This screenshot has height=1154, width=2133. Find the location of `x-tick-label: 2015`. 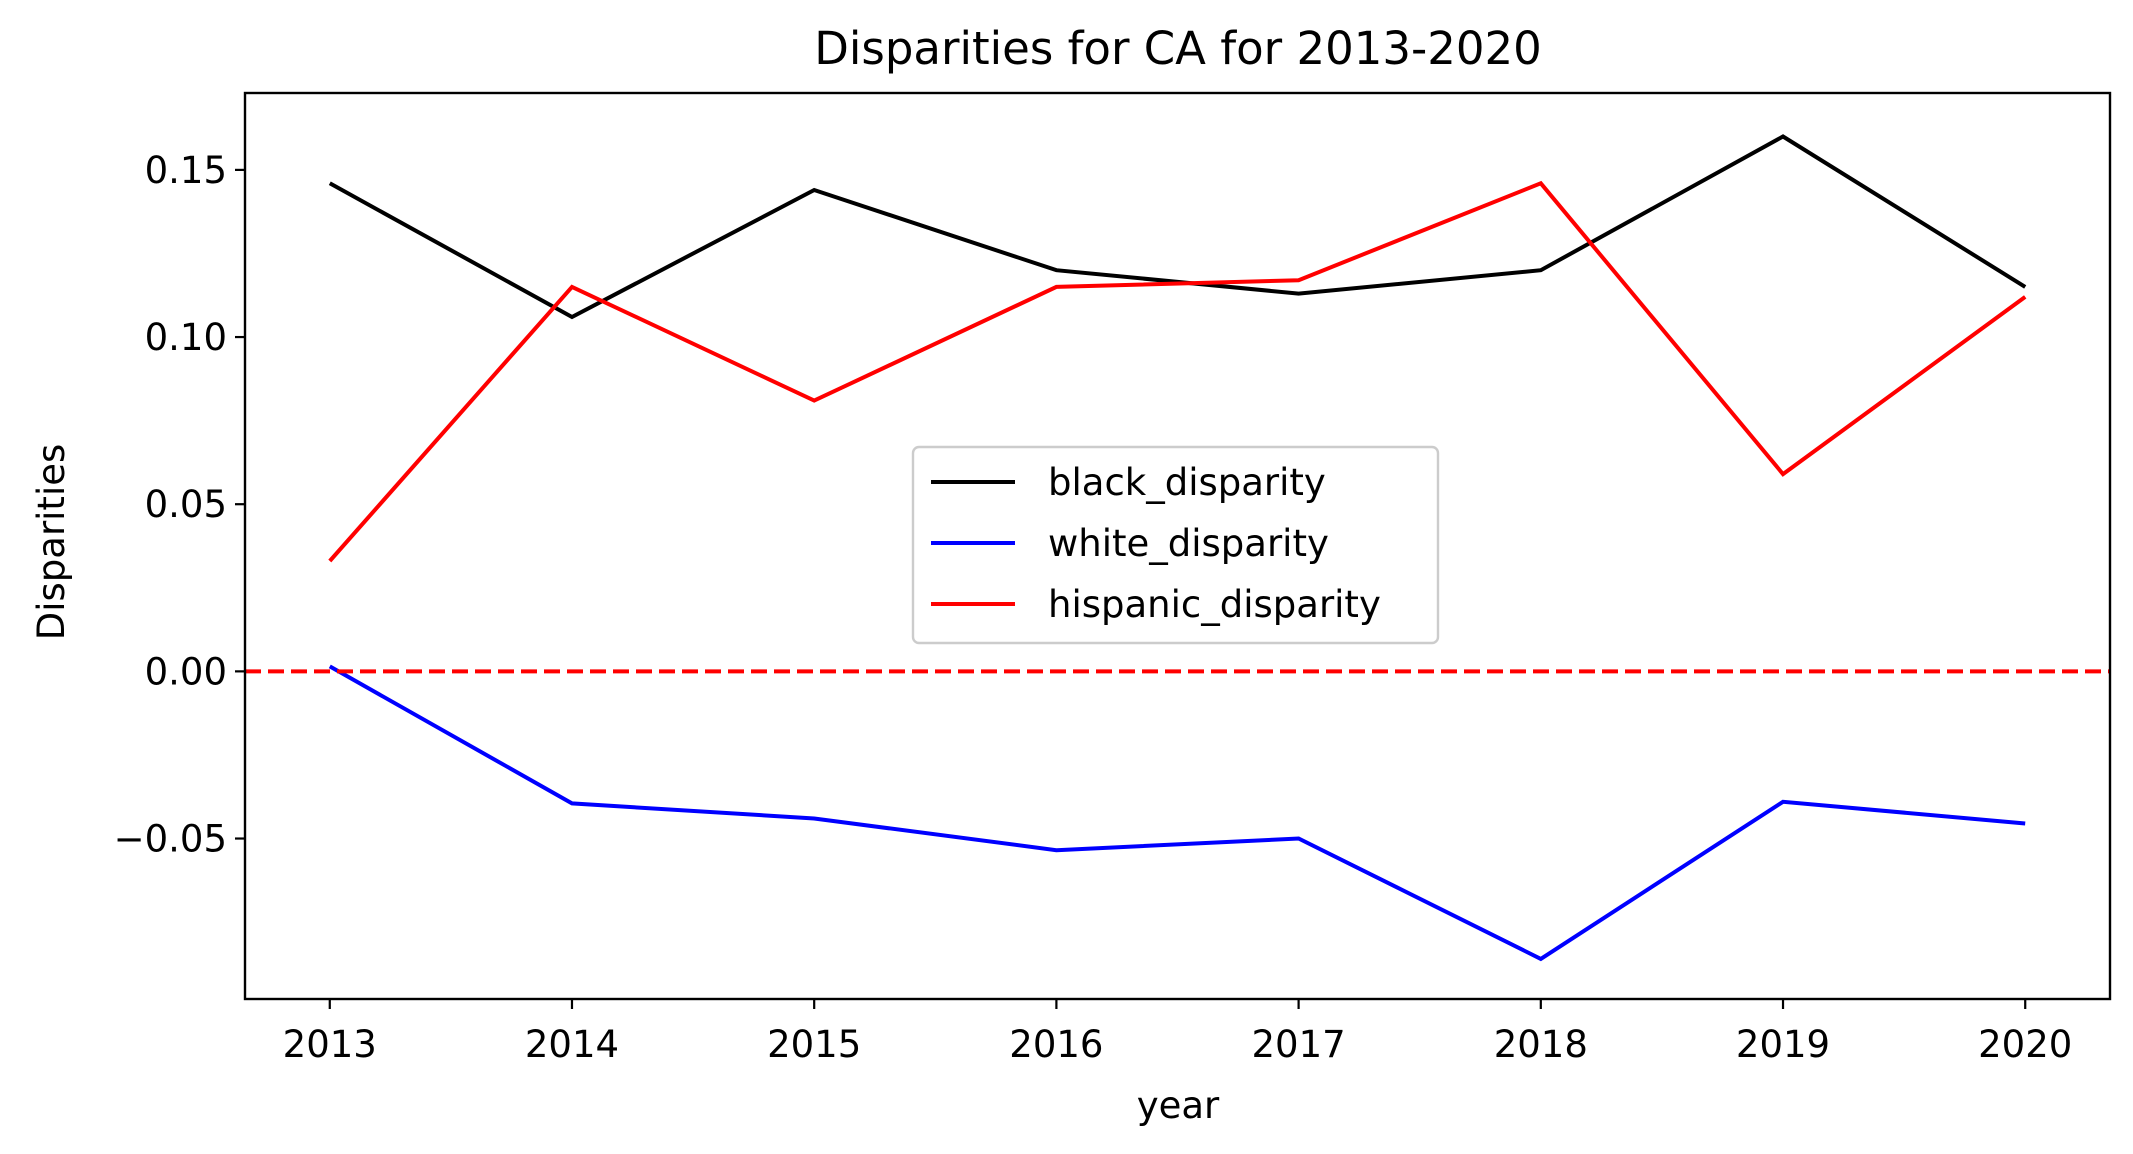

x-tick-label: 2015 is located at coordinates (814, 1044).